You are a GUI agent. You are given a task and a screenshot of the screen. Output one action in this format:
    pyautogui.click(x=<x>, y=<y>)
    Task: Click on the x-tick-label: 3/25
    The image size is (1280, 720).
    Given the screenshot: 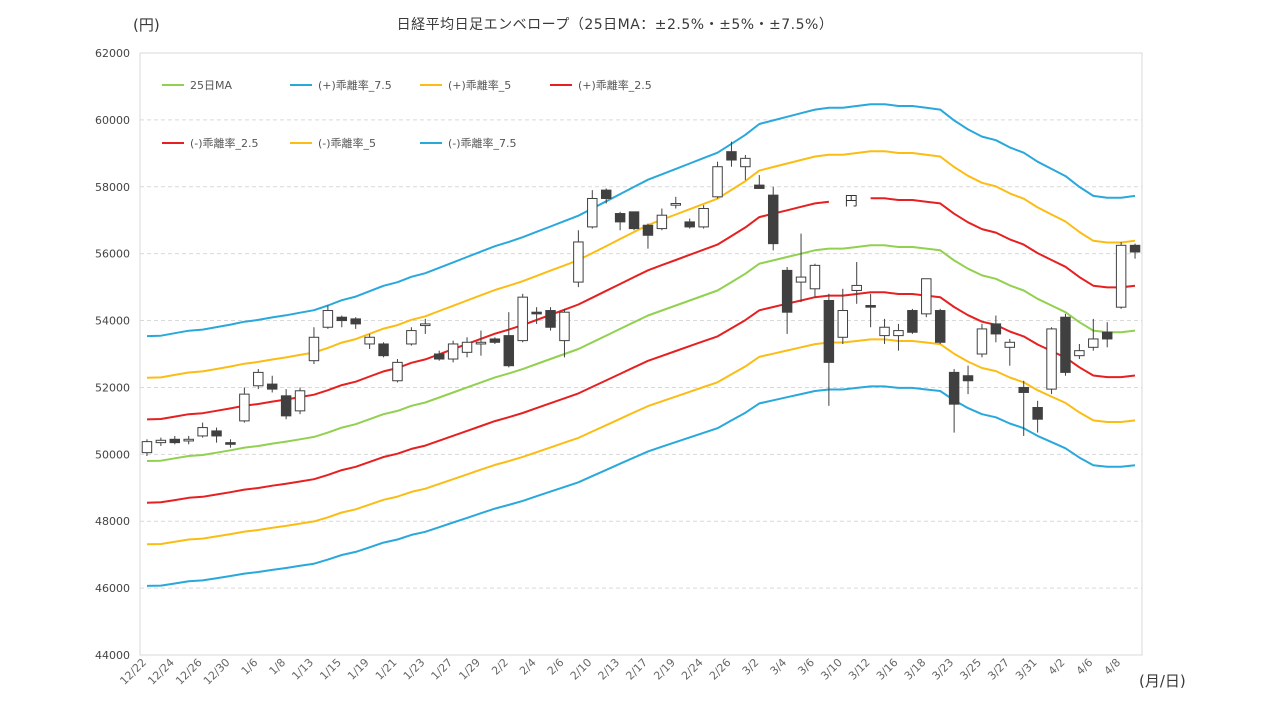 What is the action you would take?
    pyautogui.click(x=970, y=669)
    